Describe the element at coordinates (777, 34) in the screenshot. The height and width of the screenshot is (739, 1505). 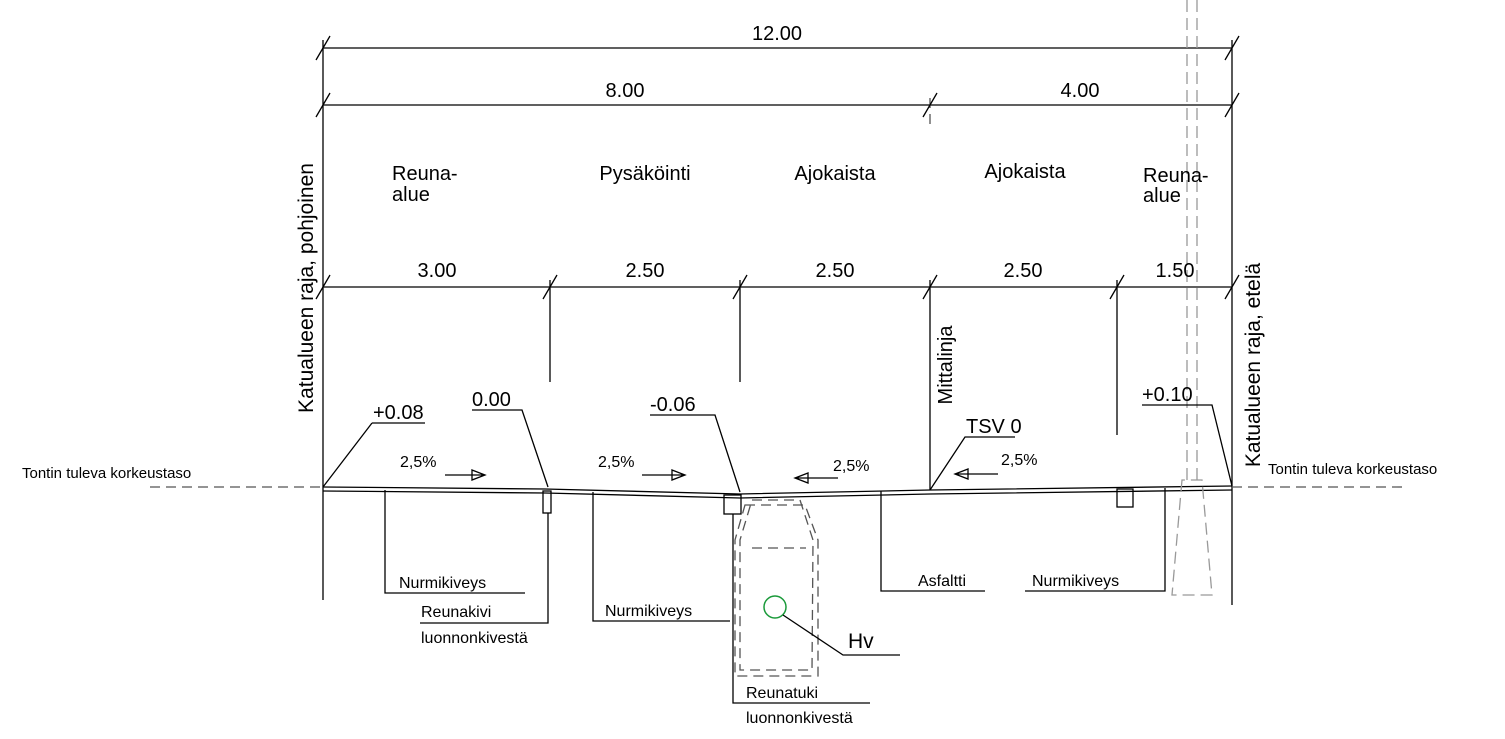
I see `dim: 12.00` at that location.